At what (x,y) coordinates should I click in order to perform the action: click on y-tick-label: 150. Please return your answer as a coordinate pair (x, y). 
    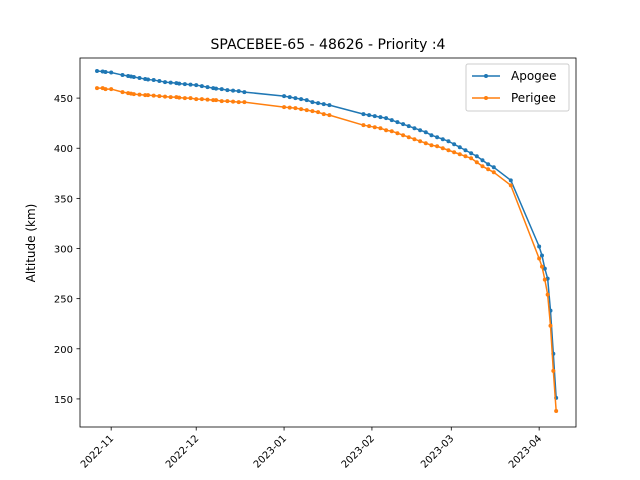
    Looking at the image, I should click on (63, 400).